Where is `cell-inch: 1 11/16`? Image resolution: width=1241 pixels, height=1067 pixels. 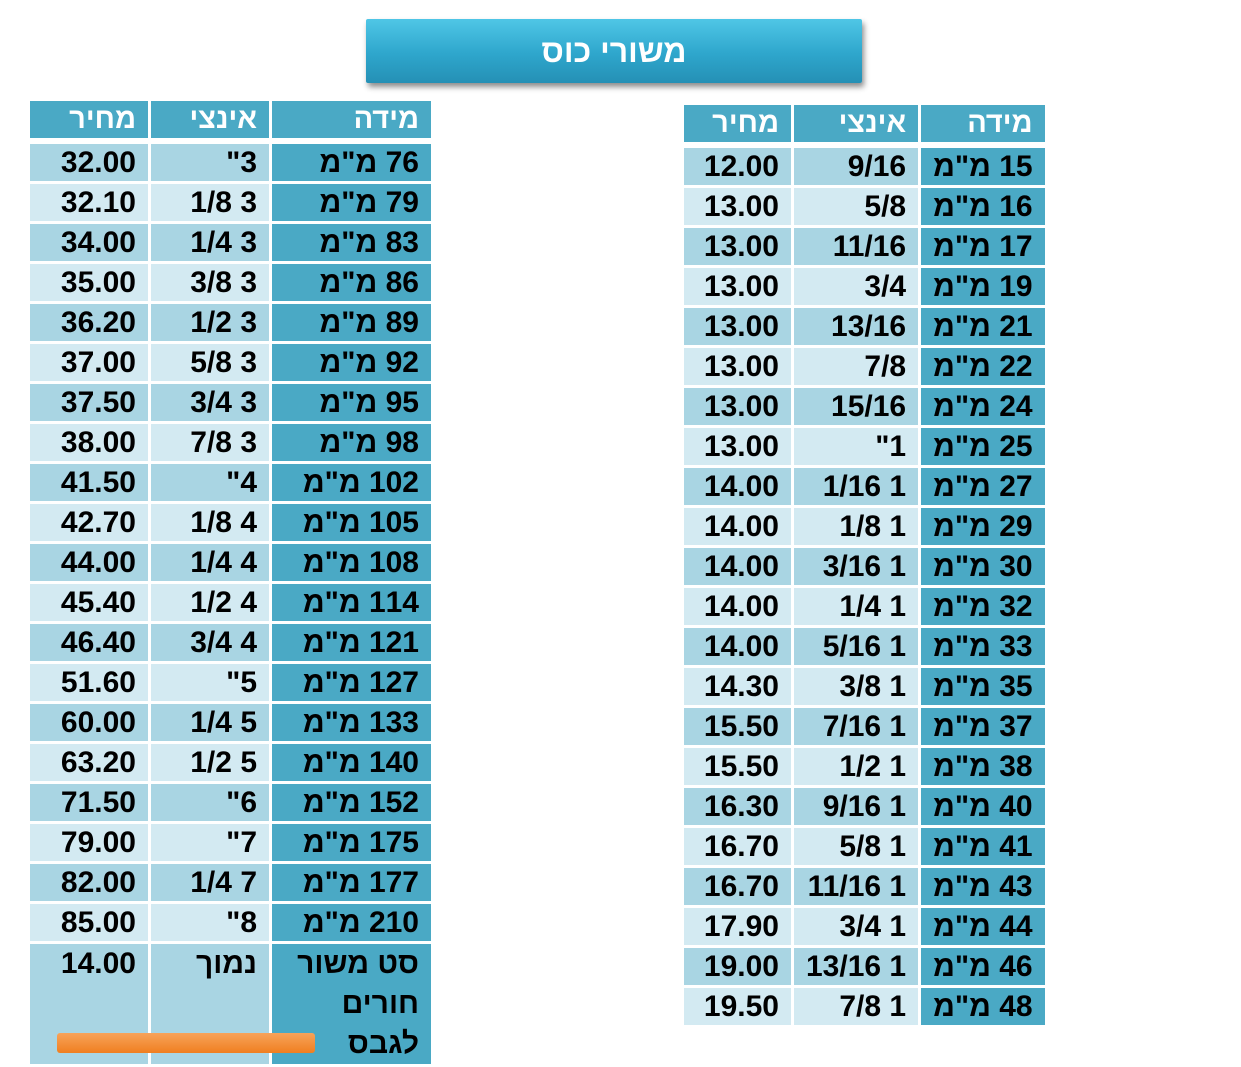
cell-inch: 1 11/16 is located at coordinates (856, 886).